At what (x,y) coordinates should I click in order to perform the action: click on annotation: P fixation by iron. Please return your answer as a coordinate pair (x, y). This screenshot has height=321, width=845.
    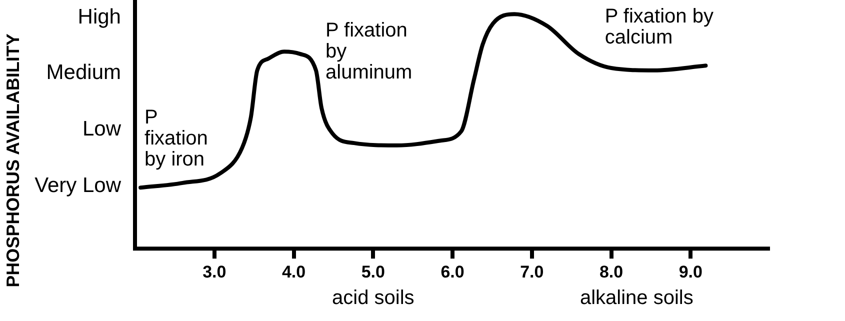
    Looking at the image, I should click on (176, 138).